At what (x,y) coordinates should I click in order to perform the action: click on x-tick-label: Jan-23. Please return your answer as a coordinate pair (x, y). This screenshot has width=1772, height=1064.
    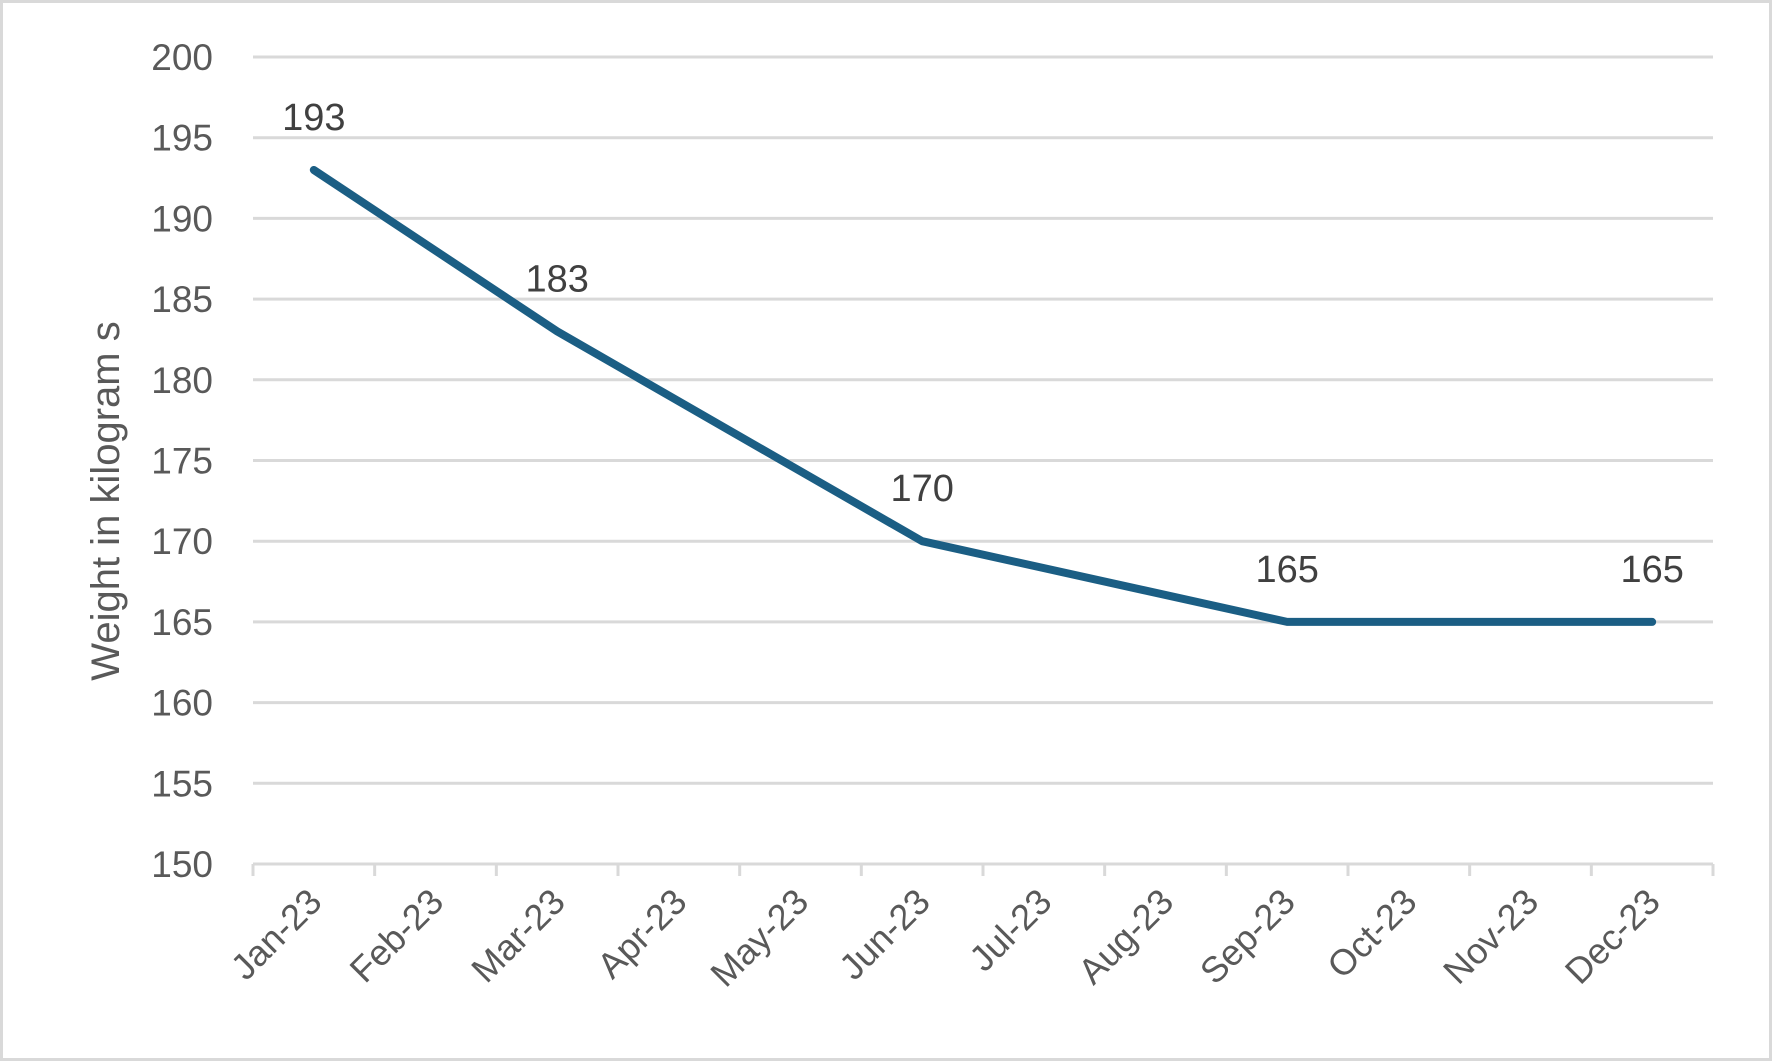
    Looking at the image, I should click on (276, 934).